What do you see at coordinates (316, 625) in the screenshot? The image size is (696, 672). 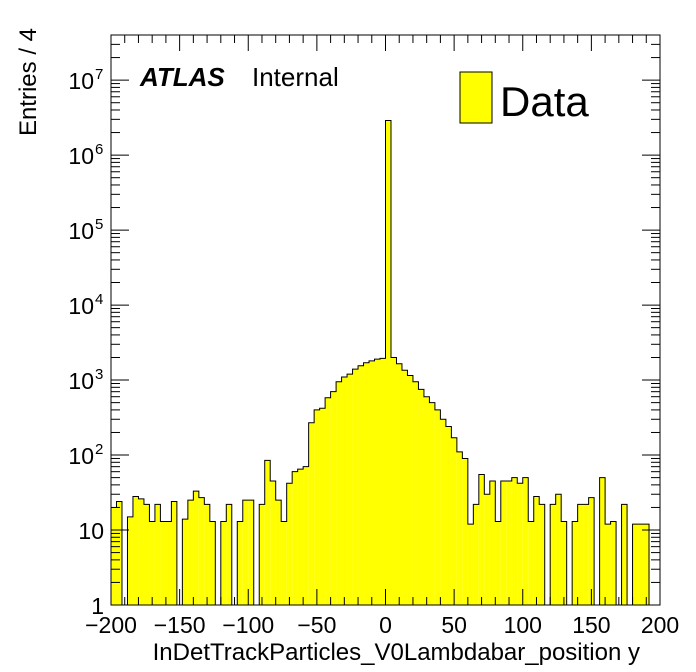 I see `x-tick-label: −50` at bounding box center [316, 625].